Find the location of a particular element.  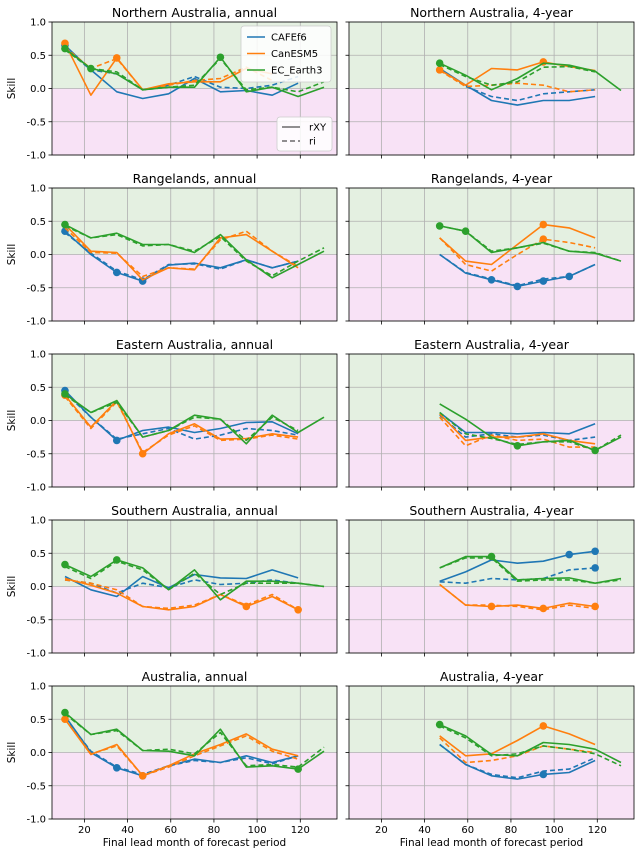

panel-3: Rangelands, 4-year is located at coordinates (490, 248).